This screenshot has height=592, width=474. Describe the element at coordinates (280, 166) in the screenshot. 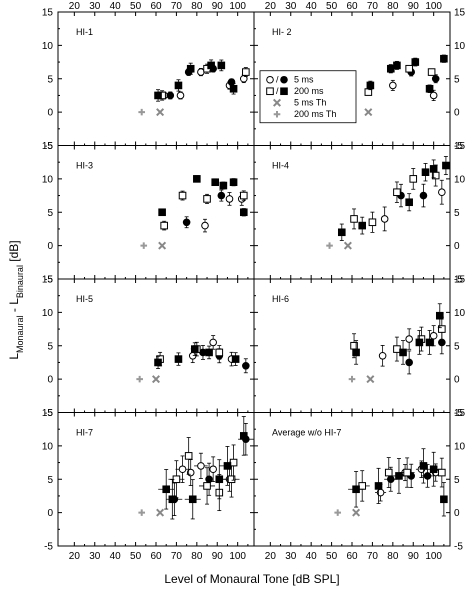

I see `panel-title: HI-4` at that location.